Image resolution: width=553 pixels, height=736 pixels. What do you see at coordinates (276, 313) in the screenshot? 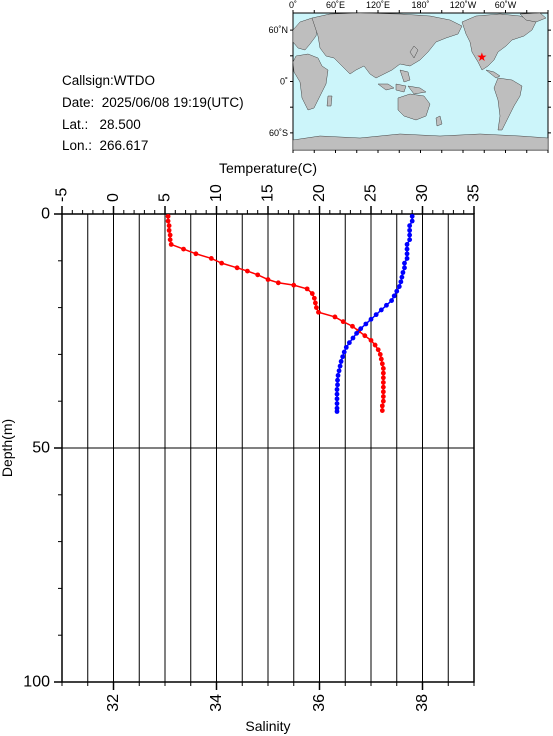
I see `temperature-profile-line` at bounding box center [276, 313].